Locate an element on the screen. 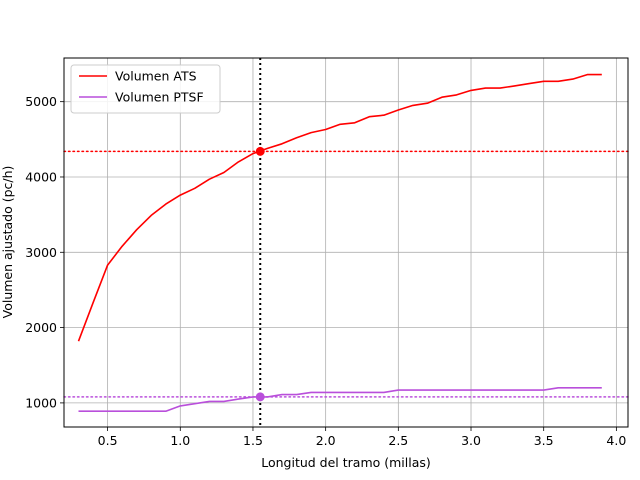 Image resolution: width=640 pixels, height=480 pixels. x-tick-label: 1.0 is located at coordinates (180, 440).